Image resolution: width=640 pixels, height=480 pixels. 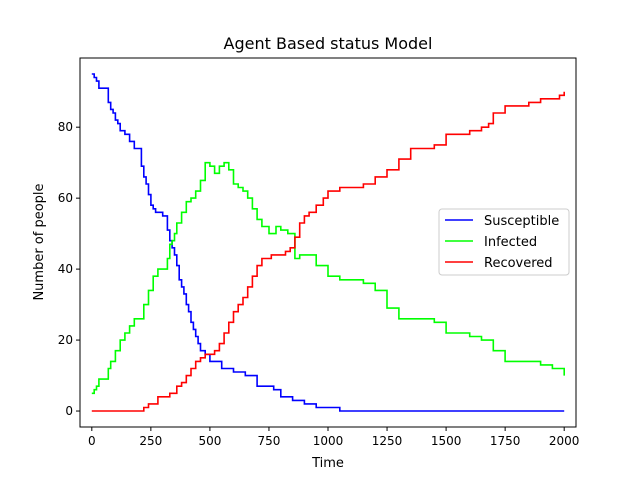 What do you see at coordinates (327, 463) in the screenshot?
I see `x-axis-label: Time` at bounding box center [327, 463].